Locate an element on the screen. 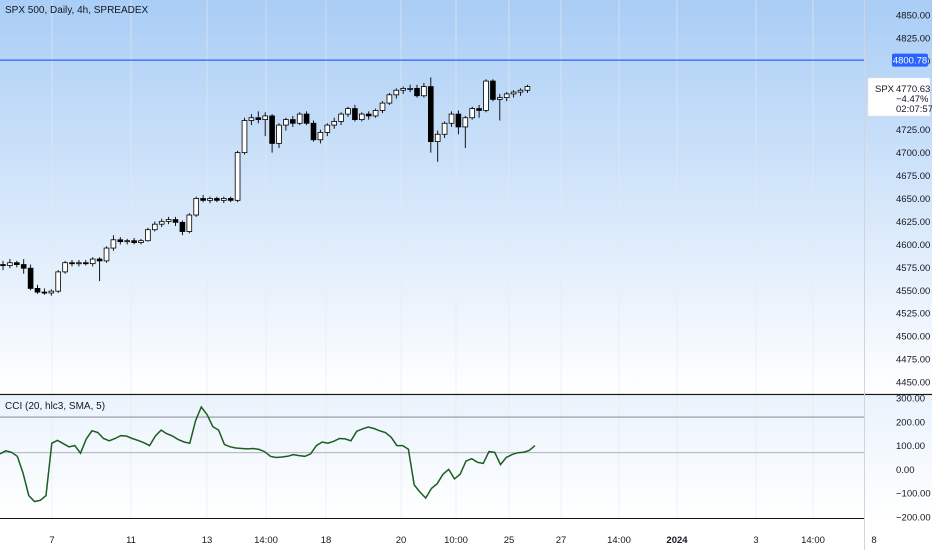 This screenshot has height=550, width=932. time-tick-label: 14:00 is located at coordinates (813, 540).